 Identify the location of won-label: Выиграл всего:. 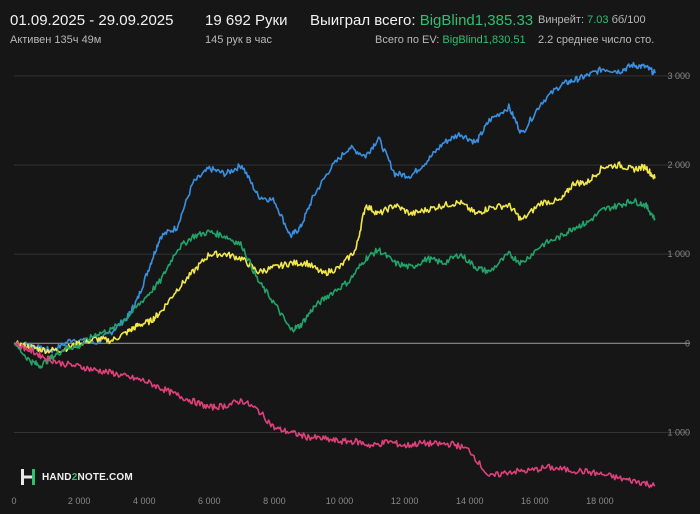
(363, 20).